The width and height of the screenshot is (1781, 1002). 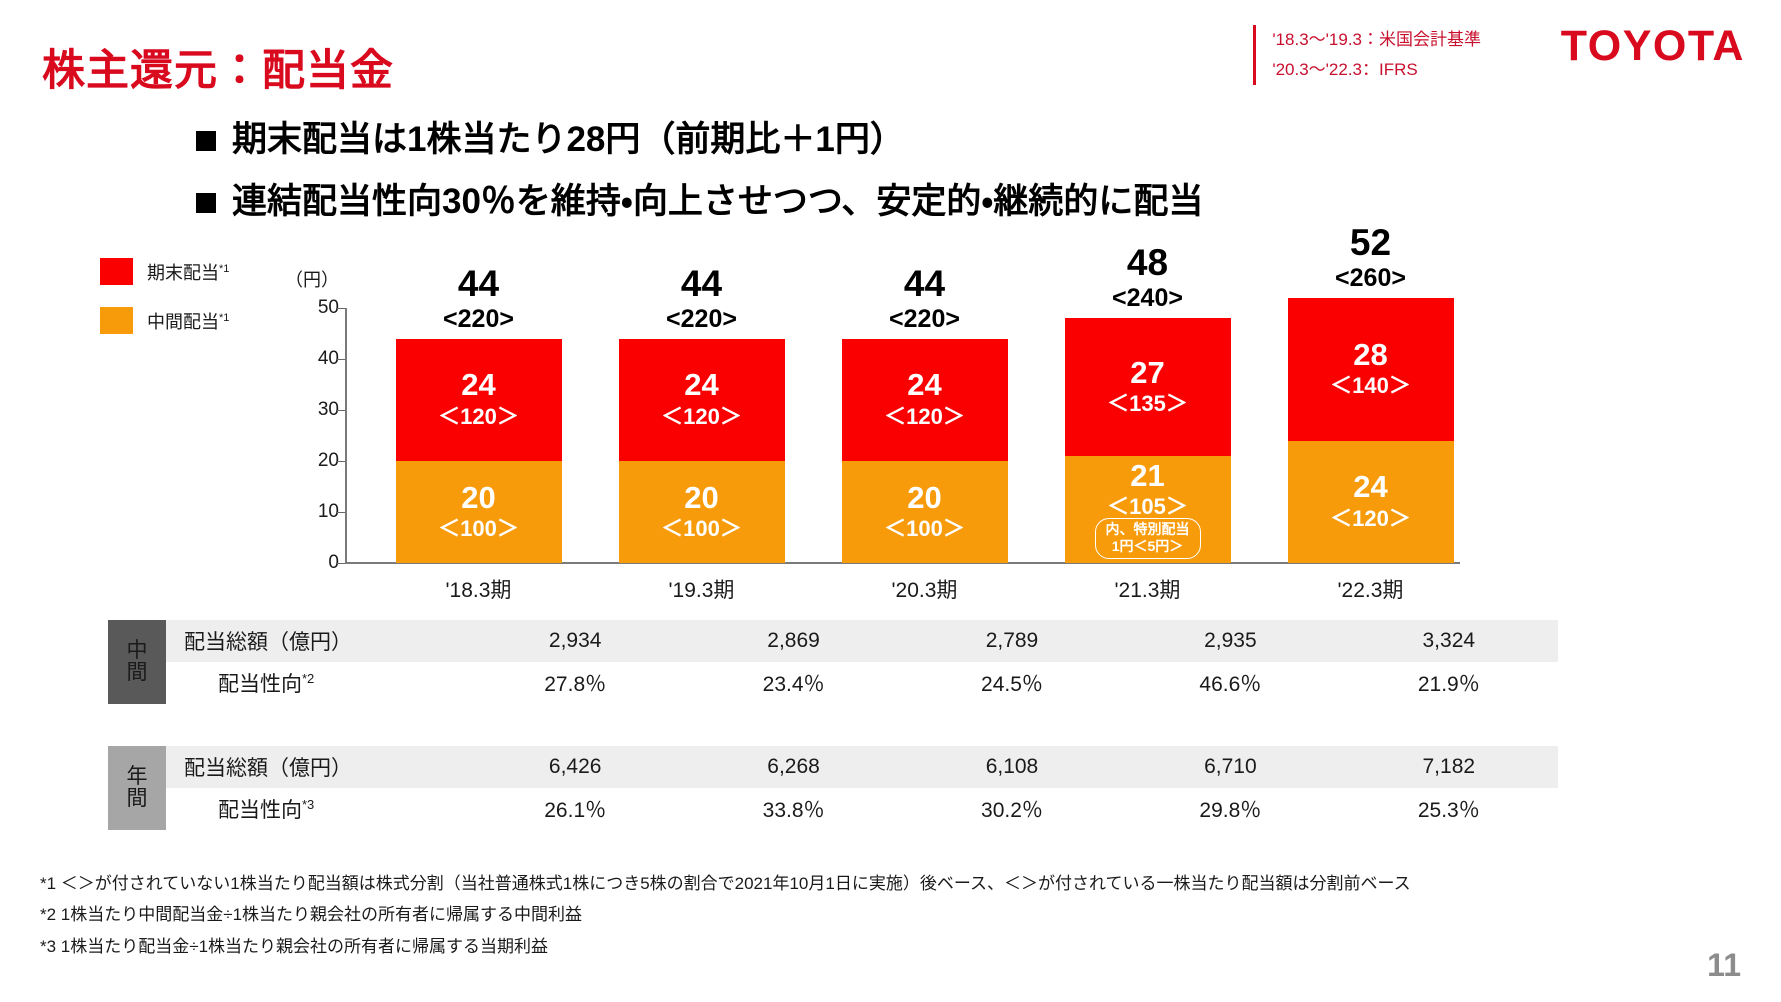 I want to click on x-axis-tick-label: '21.3期, so click(x=1147, y=590).